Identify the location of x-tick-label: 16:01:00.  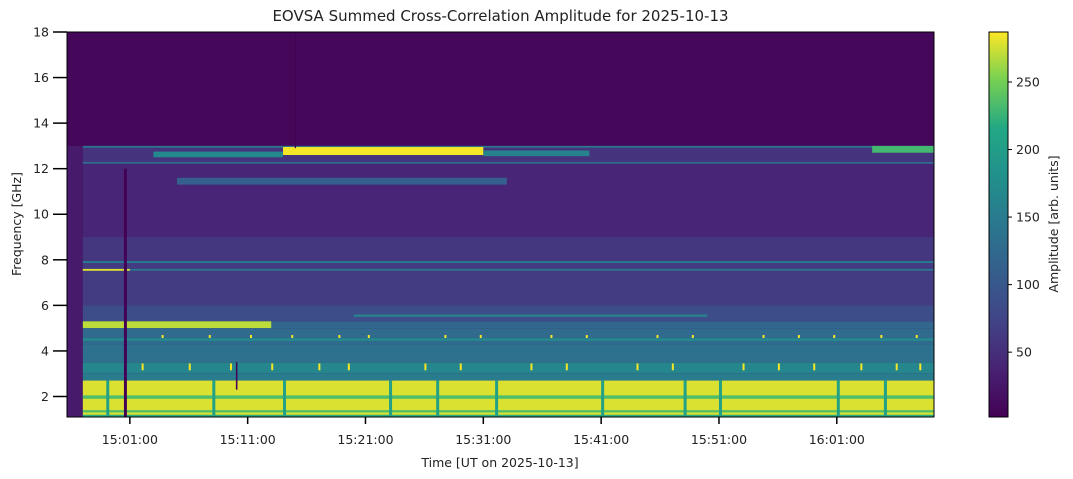
(837, 439).